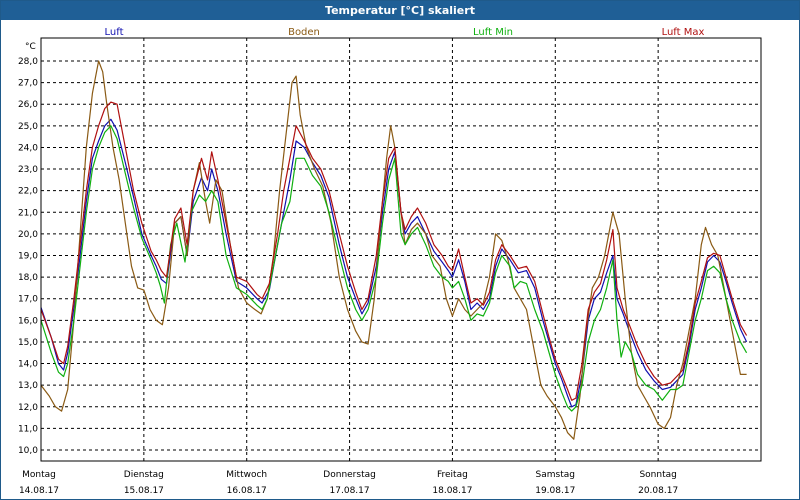 The image size is (800, 500). What do you see at coordinates (405, 32) in the screenshot?
I see `legend: Luft Boden Luft Min Luft Max` at bounding box center [405, 32].